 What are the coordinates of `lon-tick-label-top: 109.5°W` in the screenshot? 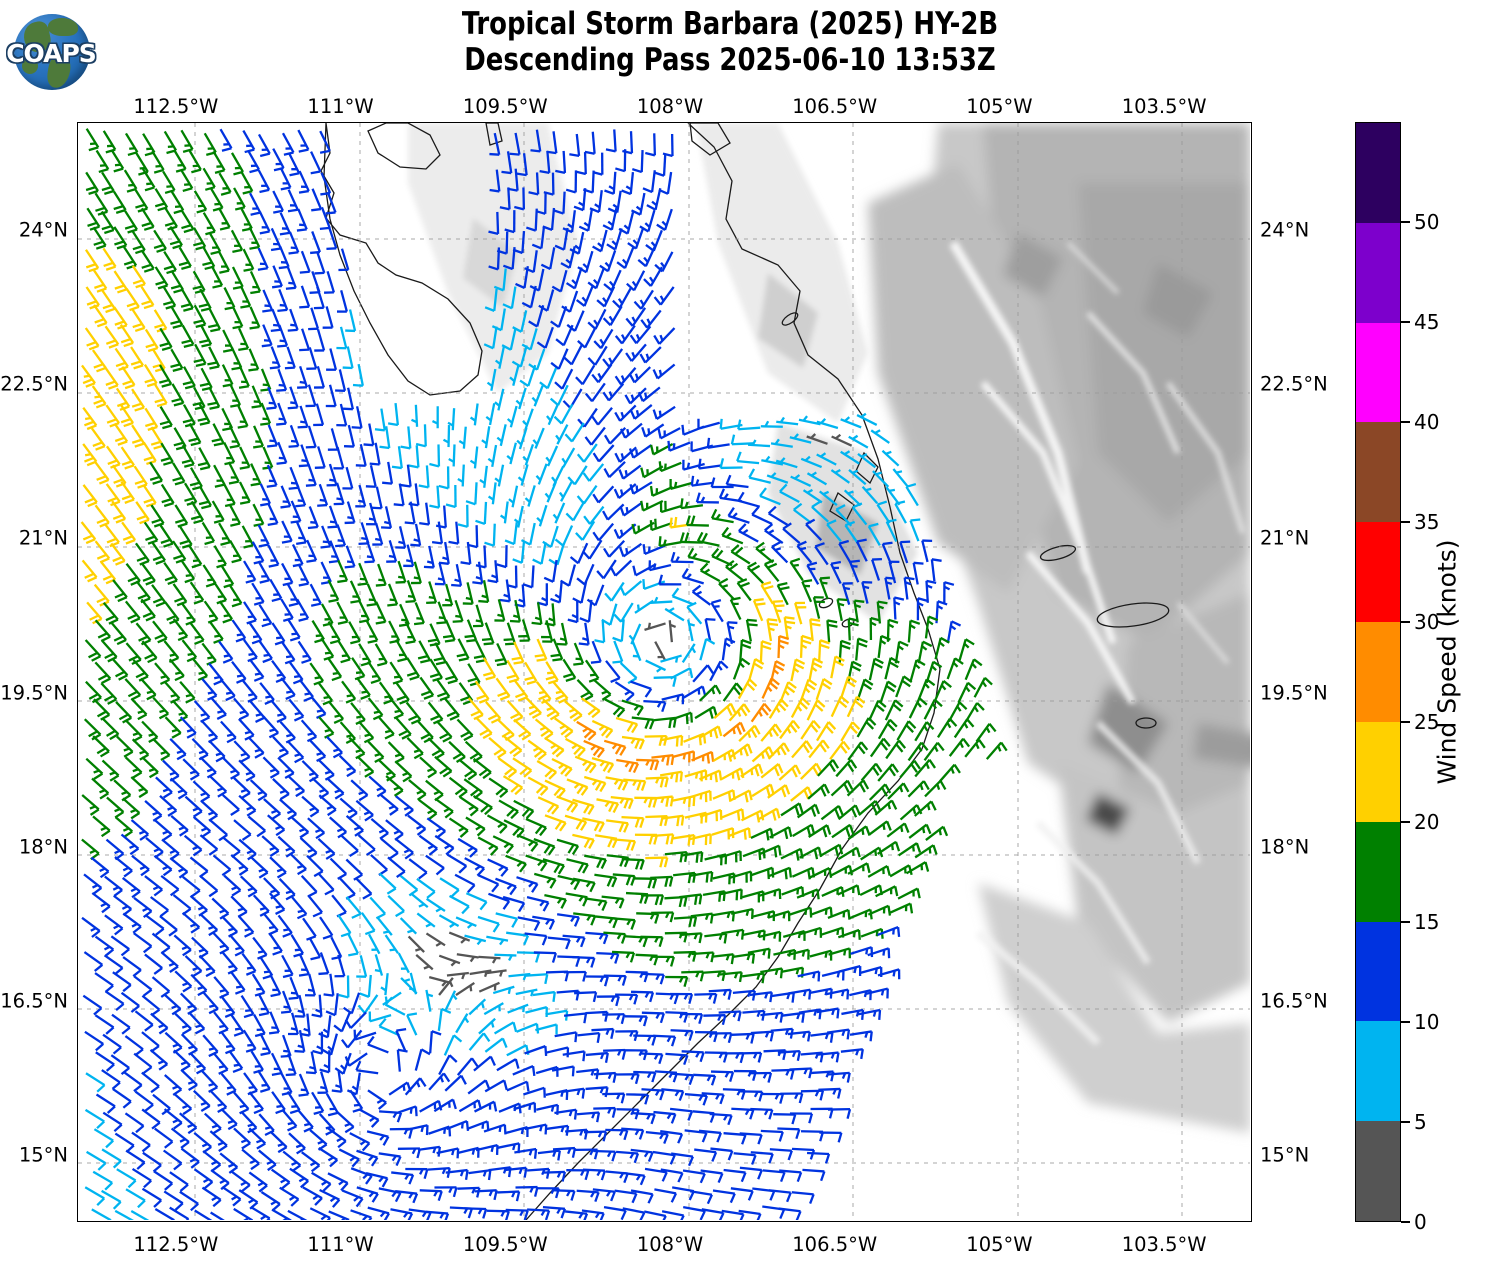 It's located at (505, 106).